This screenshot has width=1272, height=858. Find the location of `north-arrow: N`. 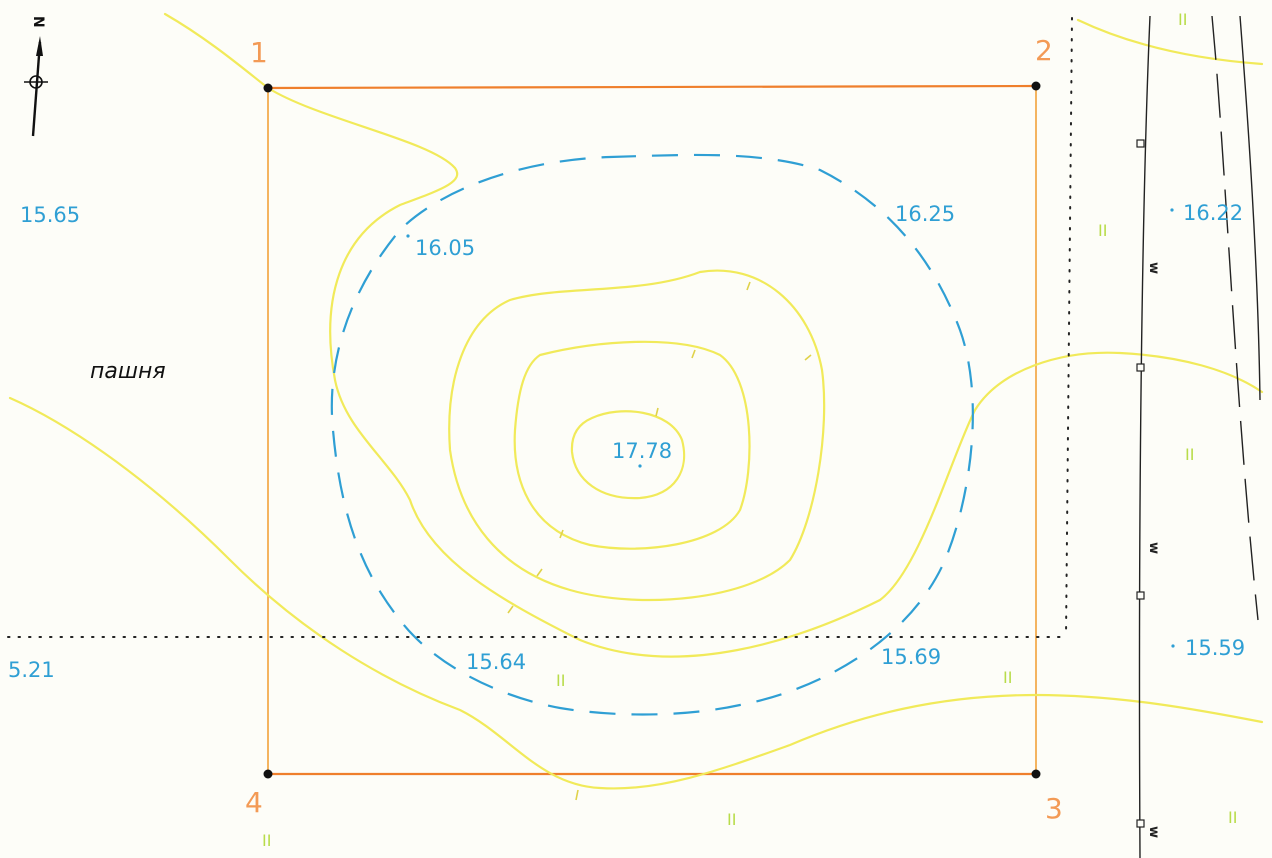

north-arrow: N is located at coordinates (36, 76).